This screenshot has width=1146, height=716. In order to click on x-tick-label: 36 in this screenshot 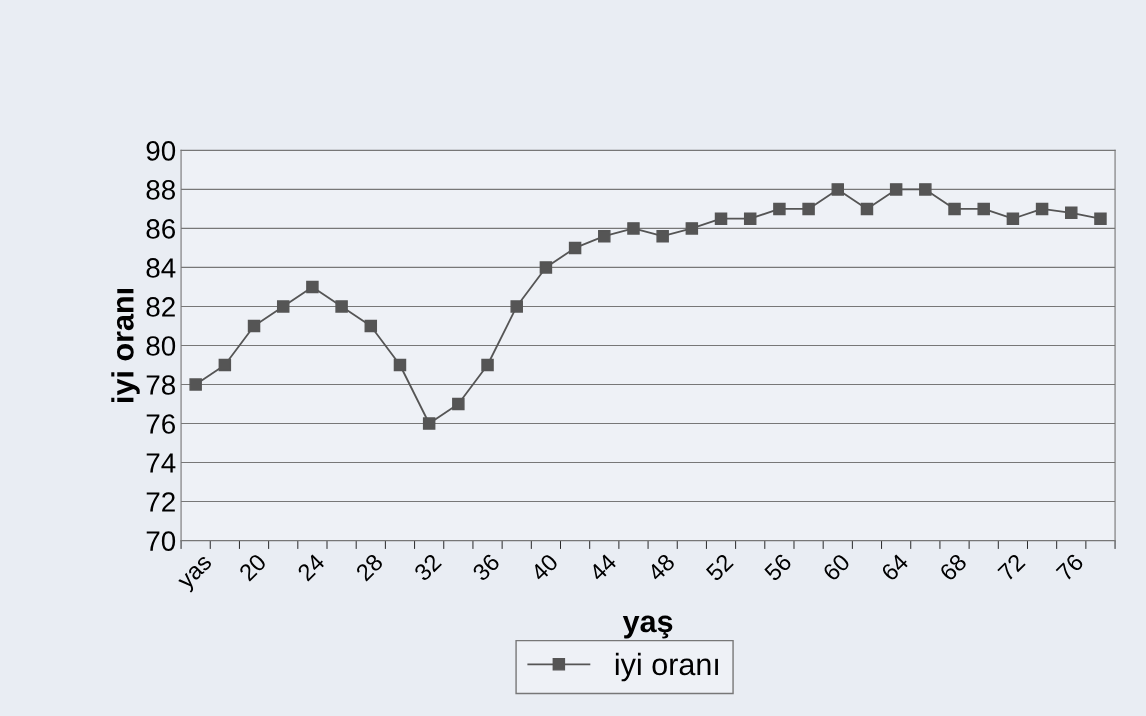, I will do `click(486, 567)`.